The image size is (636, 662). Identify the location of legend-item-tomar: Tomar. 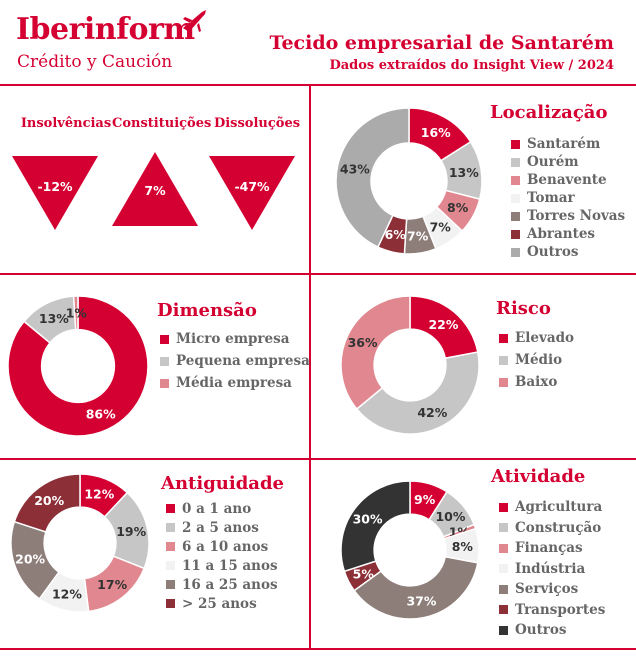
(568, 198).